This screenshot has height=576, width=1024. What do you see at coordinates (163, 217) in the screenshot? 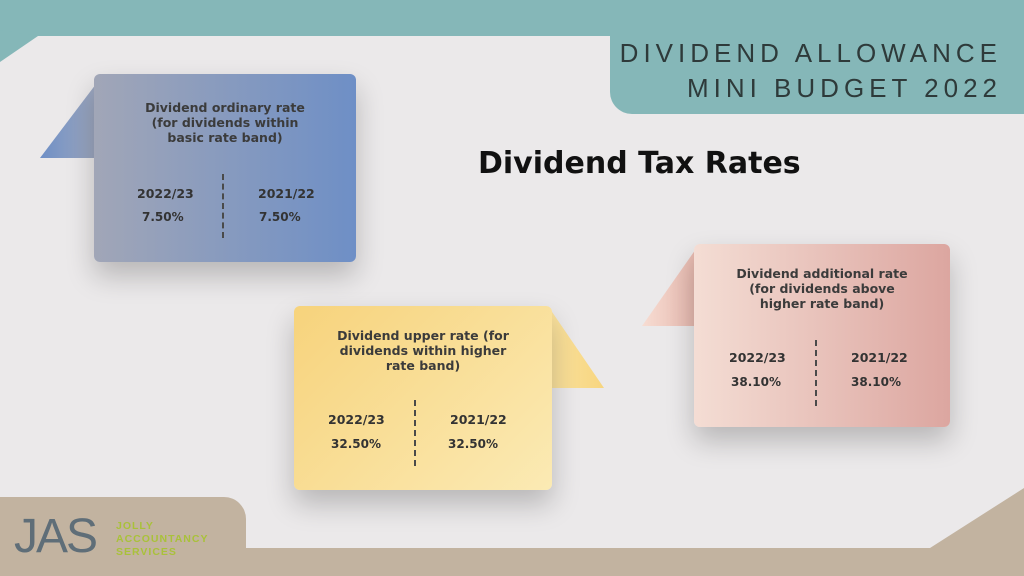
I see `rate-left: 7.50%` at bounding box center [163, 217].